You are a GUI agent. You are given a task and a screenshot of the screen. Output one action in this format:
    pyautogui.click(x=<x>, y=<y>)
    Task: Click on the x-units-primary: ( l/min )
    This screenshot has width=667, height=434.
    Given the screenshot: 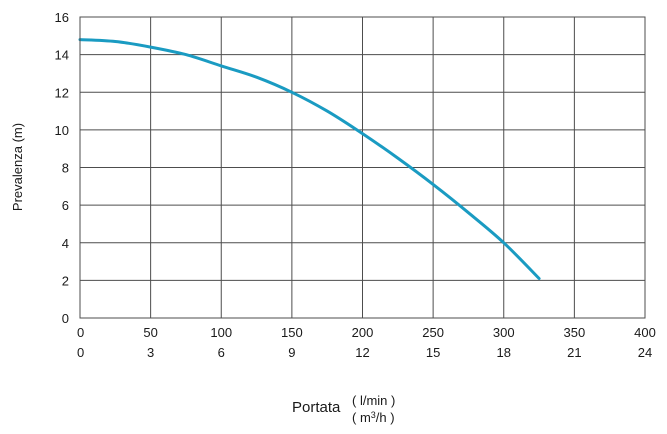 What is the action you would take?
    pyautogui.click(x=374, y=400)
    